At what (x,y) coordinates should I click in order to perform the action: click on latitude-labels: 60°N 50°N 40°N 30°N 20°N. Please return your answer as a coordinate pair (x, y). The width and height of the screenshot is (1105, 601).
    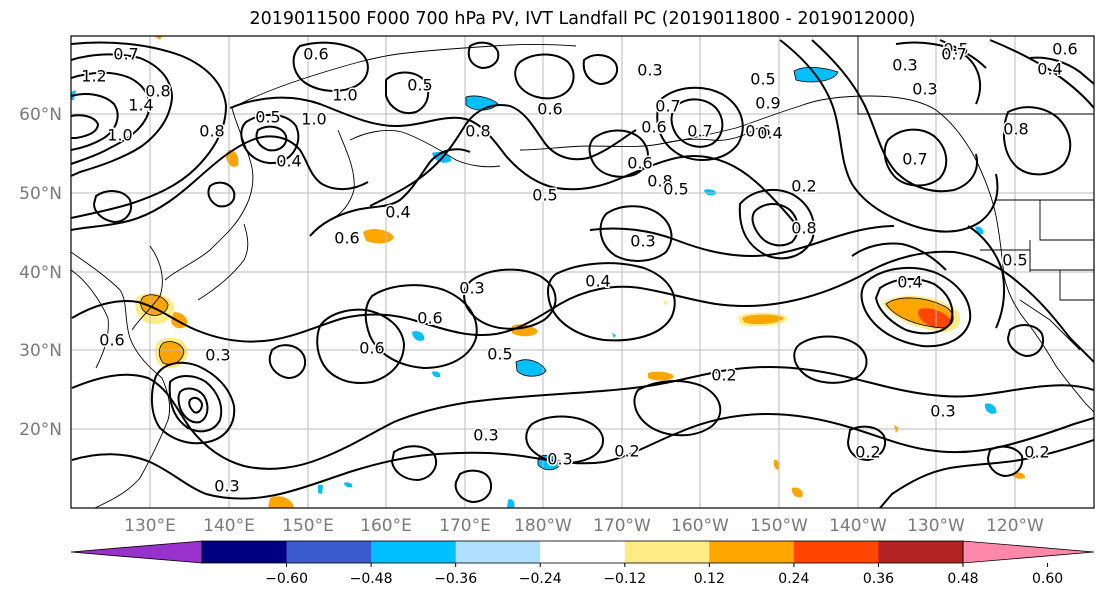
    Looking at the image, I should click on (40, 272).